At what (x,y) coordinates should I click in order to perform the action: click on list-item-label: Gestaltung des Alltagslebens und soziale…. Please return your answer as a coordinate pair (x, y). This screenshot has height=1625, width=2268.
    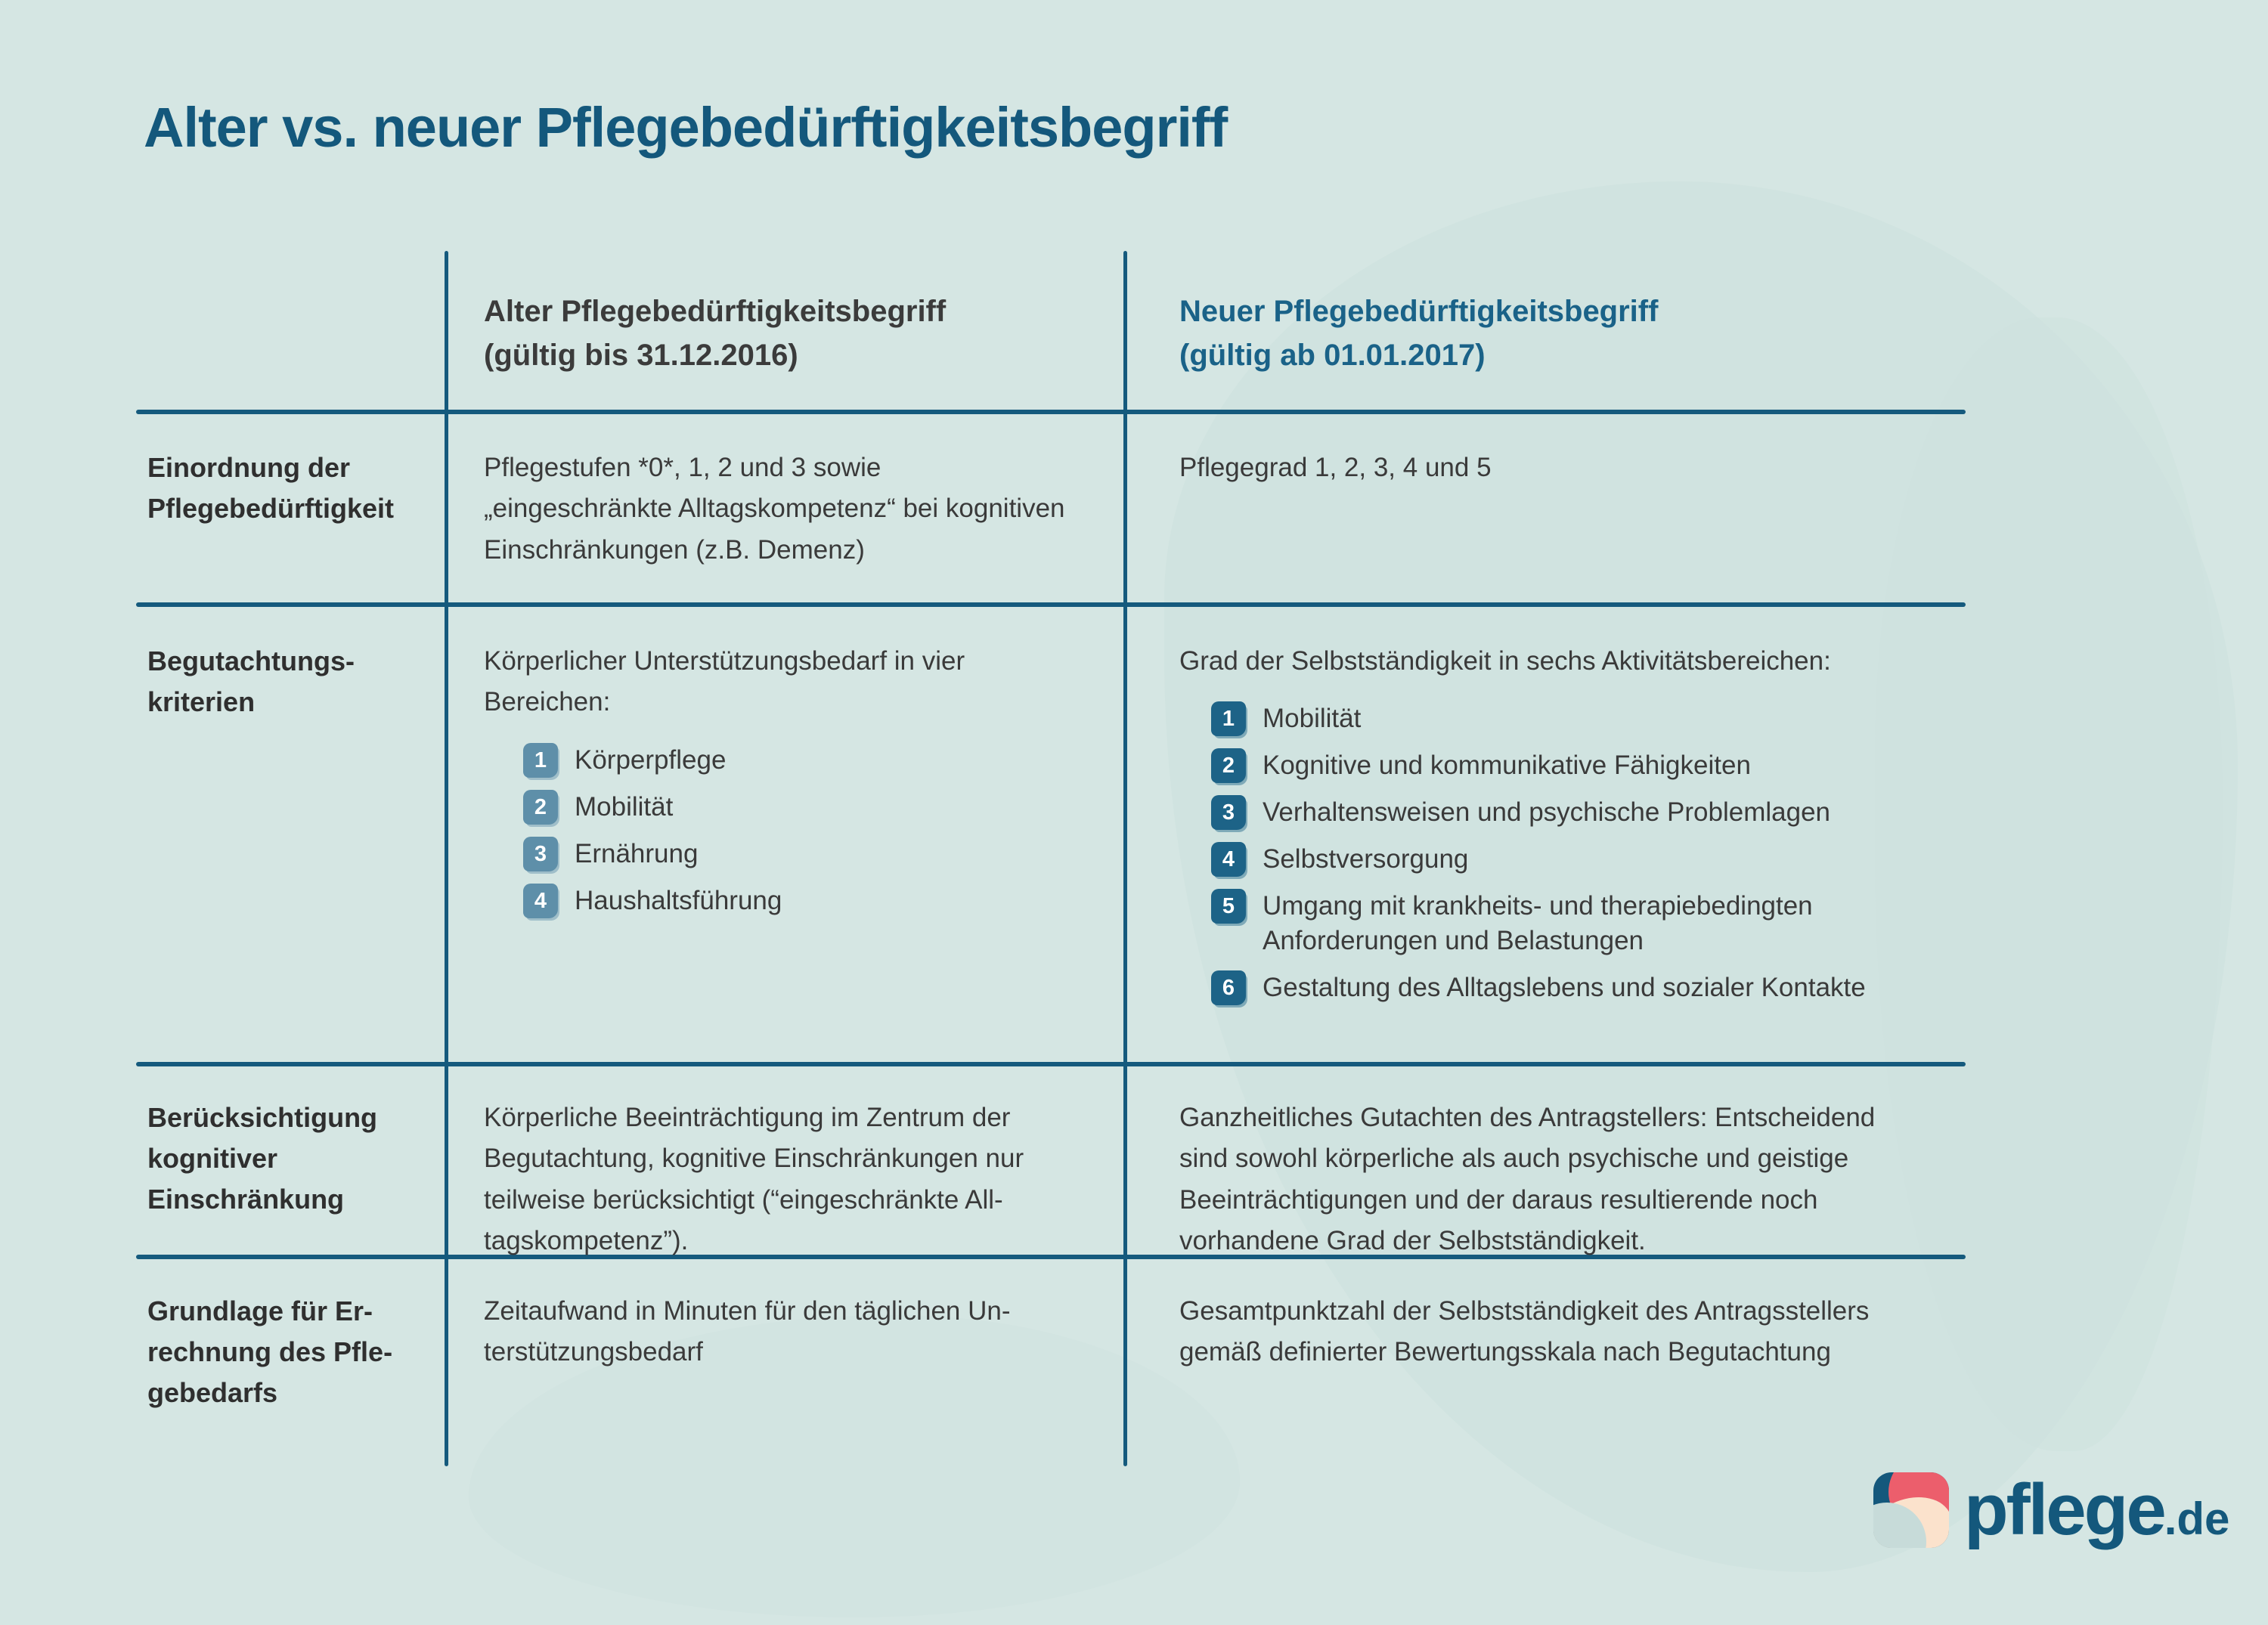
    Looking at the image, I should click on (1564, 988).